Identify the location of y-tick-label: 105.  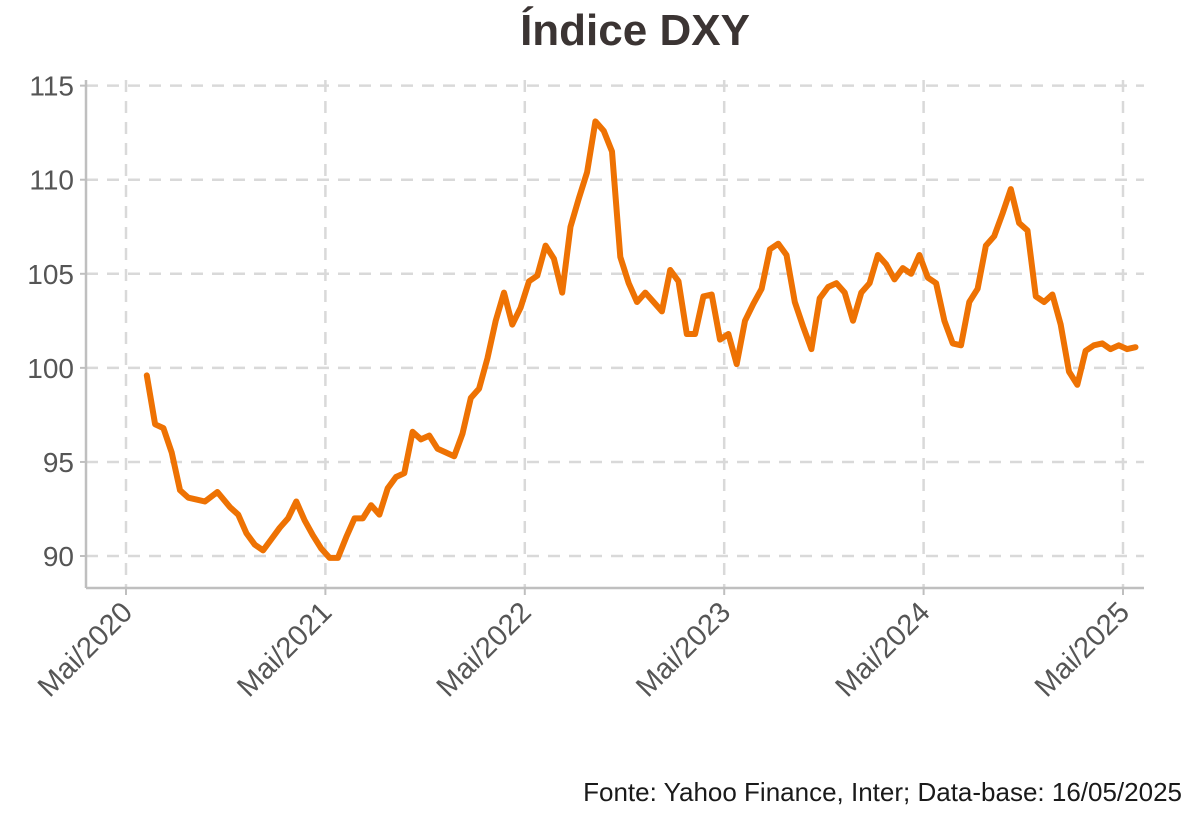
(50, 274).